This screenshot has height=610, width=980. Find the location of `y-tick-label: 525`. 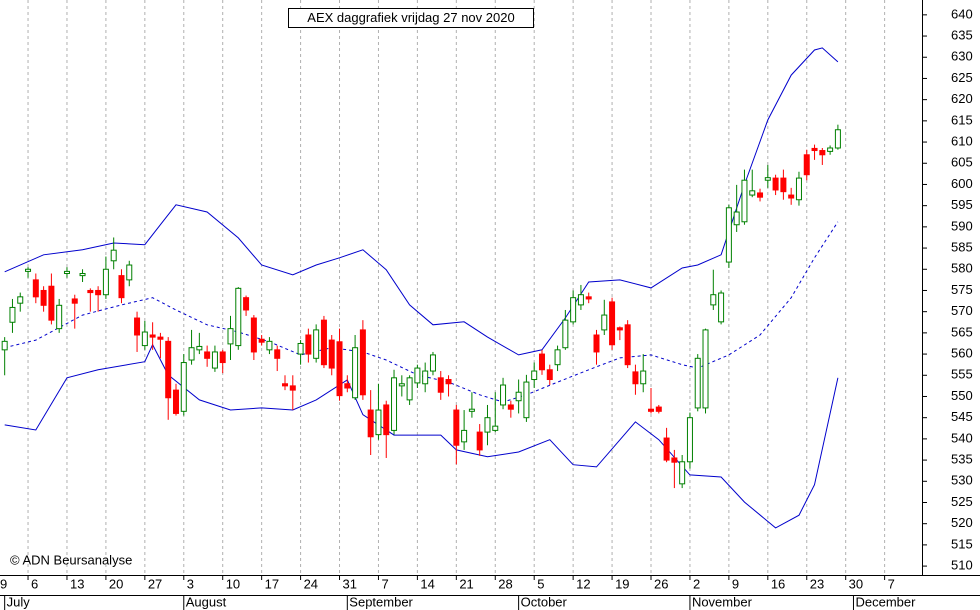

y-tick-label: 525 is located at coordinates (962, 501).